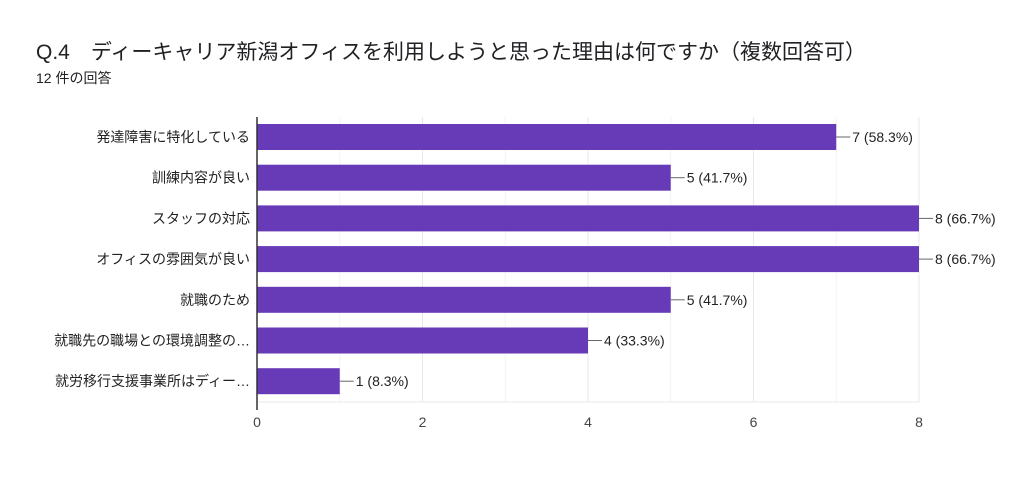 This screenshot has width=1024, height=486. What do you see at coordinates (588, 422) in the screenshot?
I see `x-tick-label: 4` at bounding box center [588, 422].